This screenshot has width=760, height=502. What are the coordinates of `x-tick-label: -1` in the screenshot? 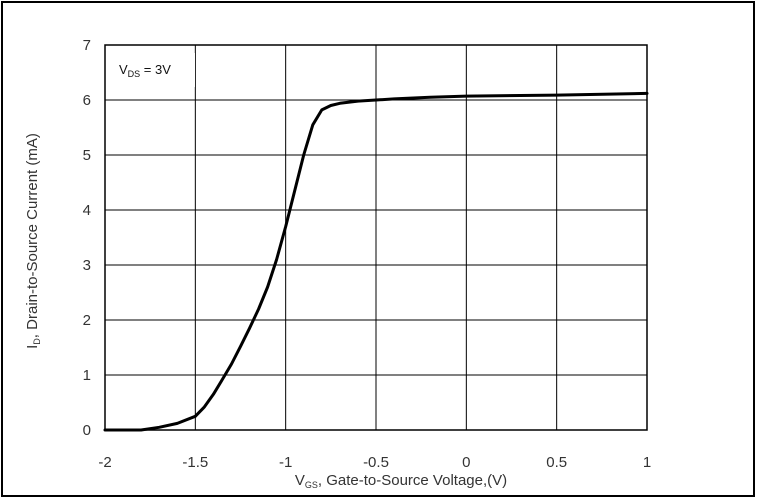 It's located at (285, 462).